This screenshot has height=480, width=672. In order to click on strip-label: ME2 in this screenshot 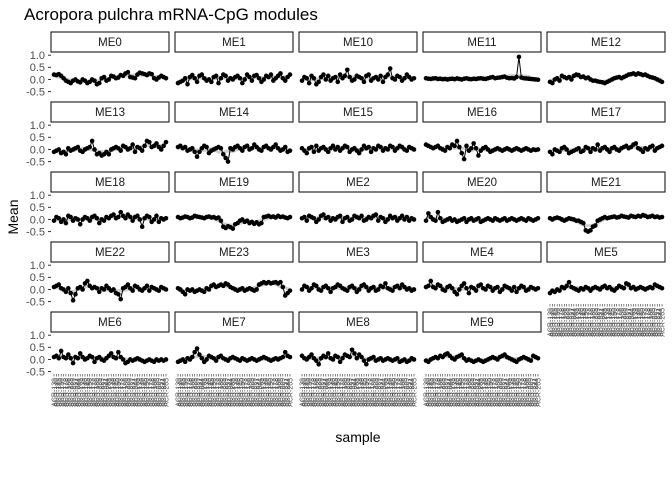, I will do `click(358, 183)`.